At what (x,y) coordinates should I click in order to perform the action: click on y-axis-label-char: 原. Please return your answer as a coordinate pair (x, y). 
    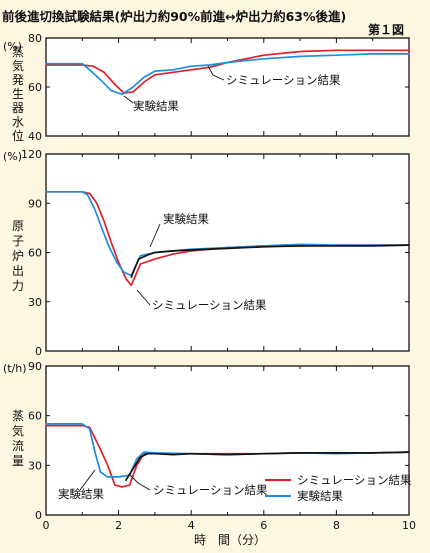
    Looking at the image, I should click on (18, 226).